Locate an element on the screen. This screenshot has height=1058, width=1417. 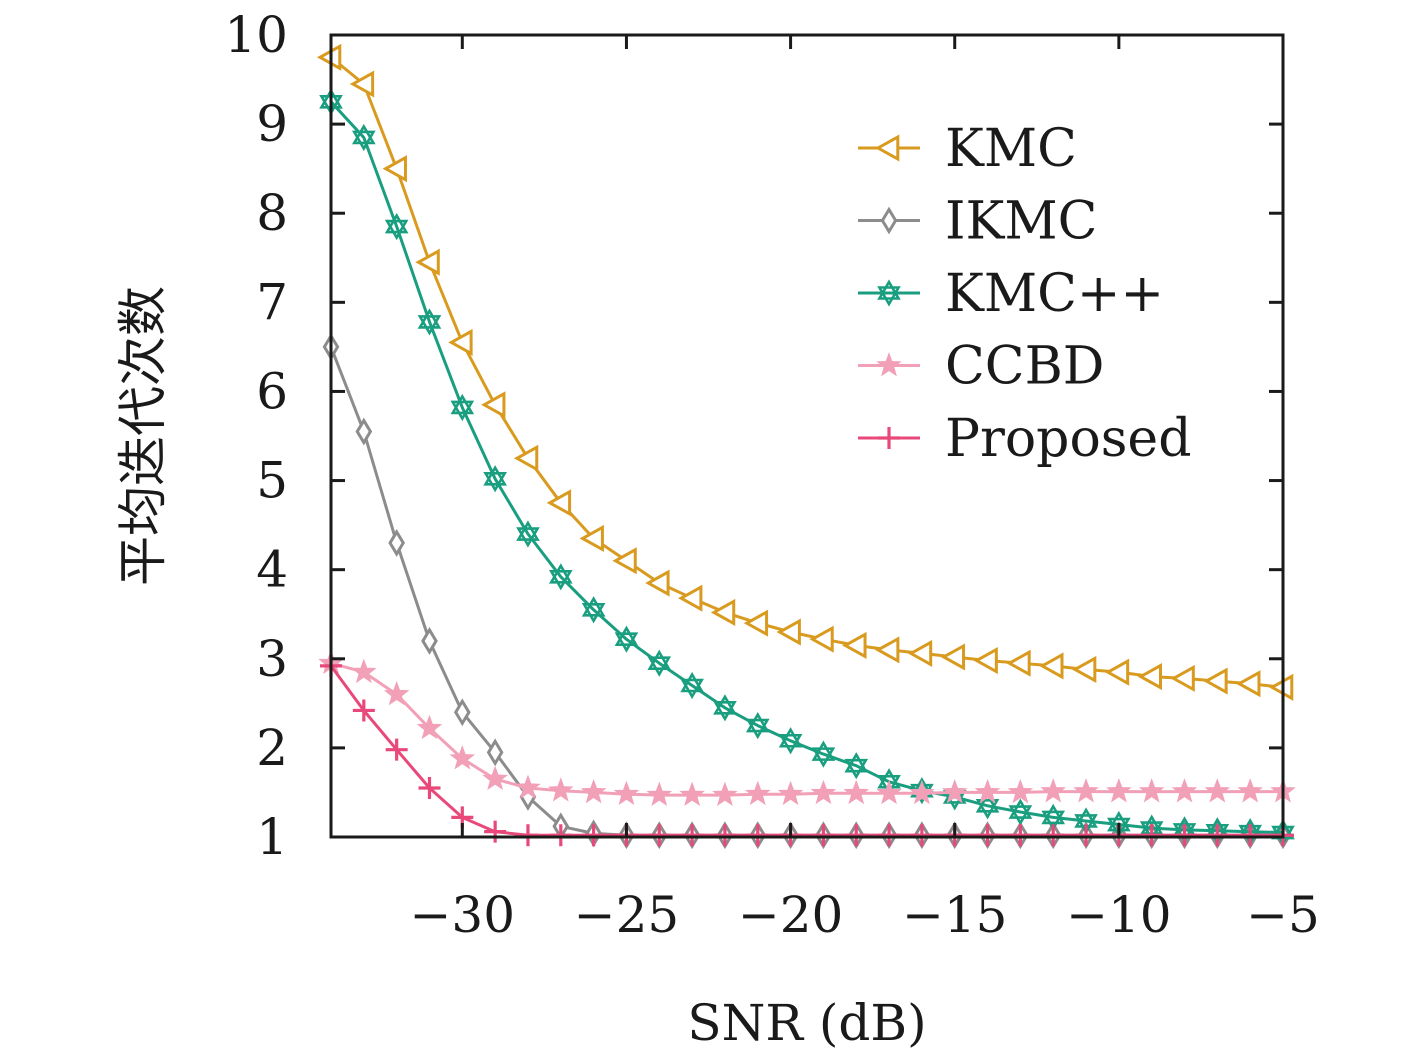
y-tick-label: 7 is located at coordinates (272, 302).